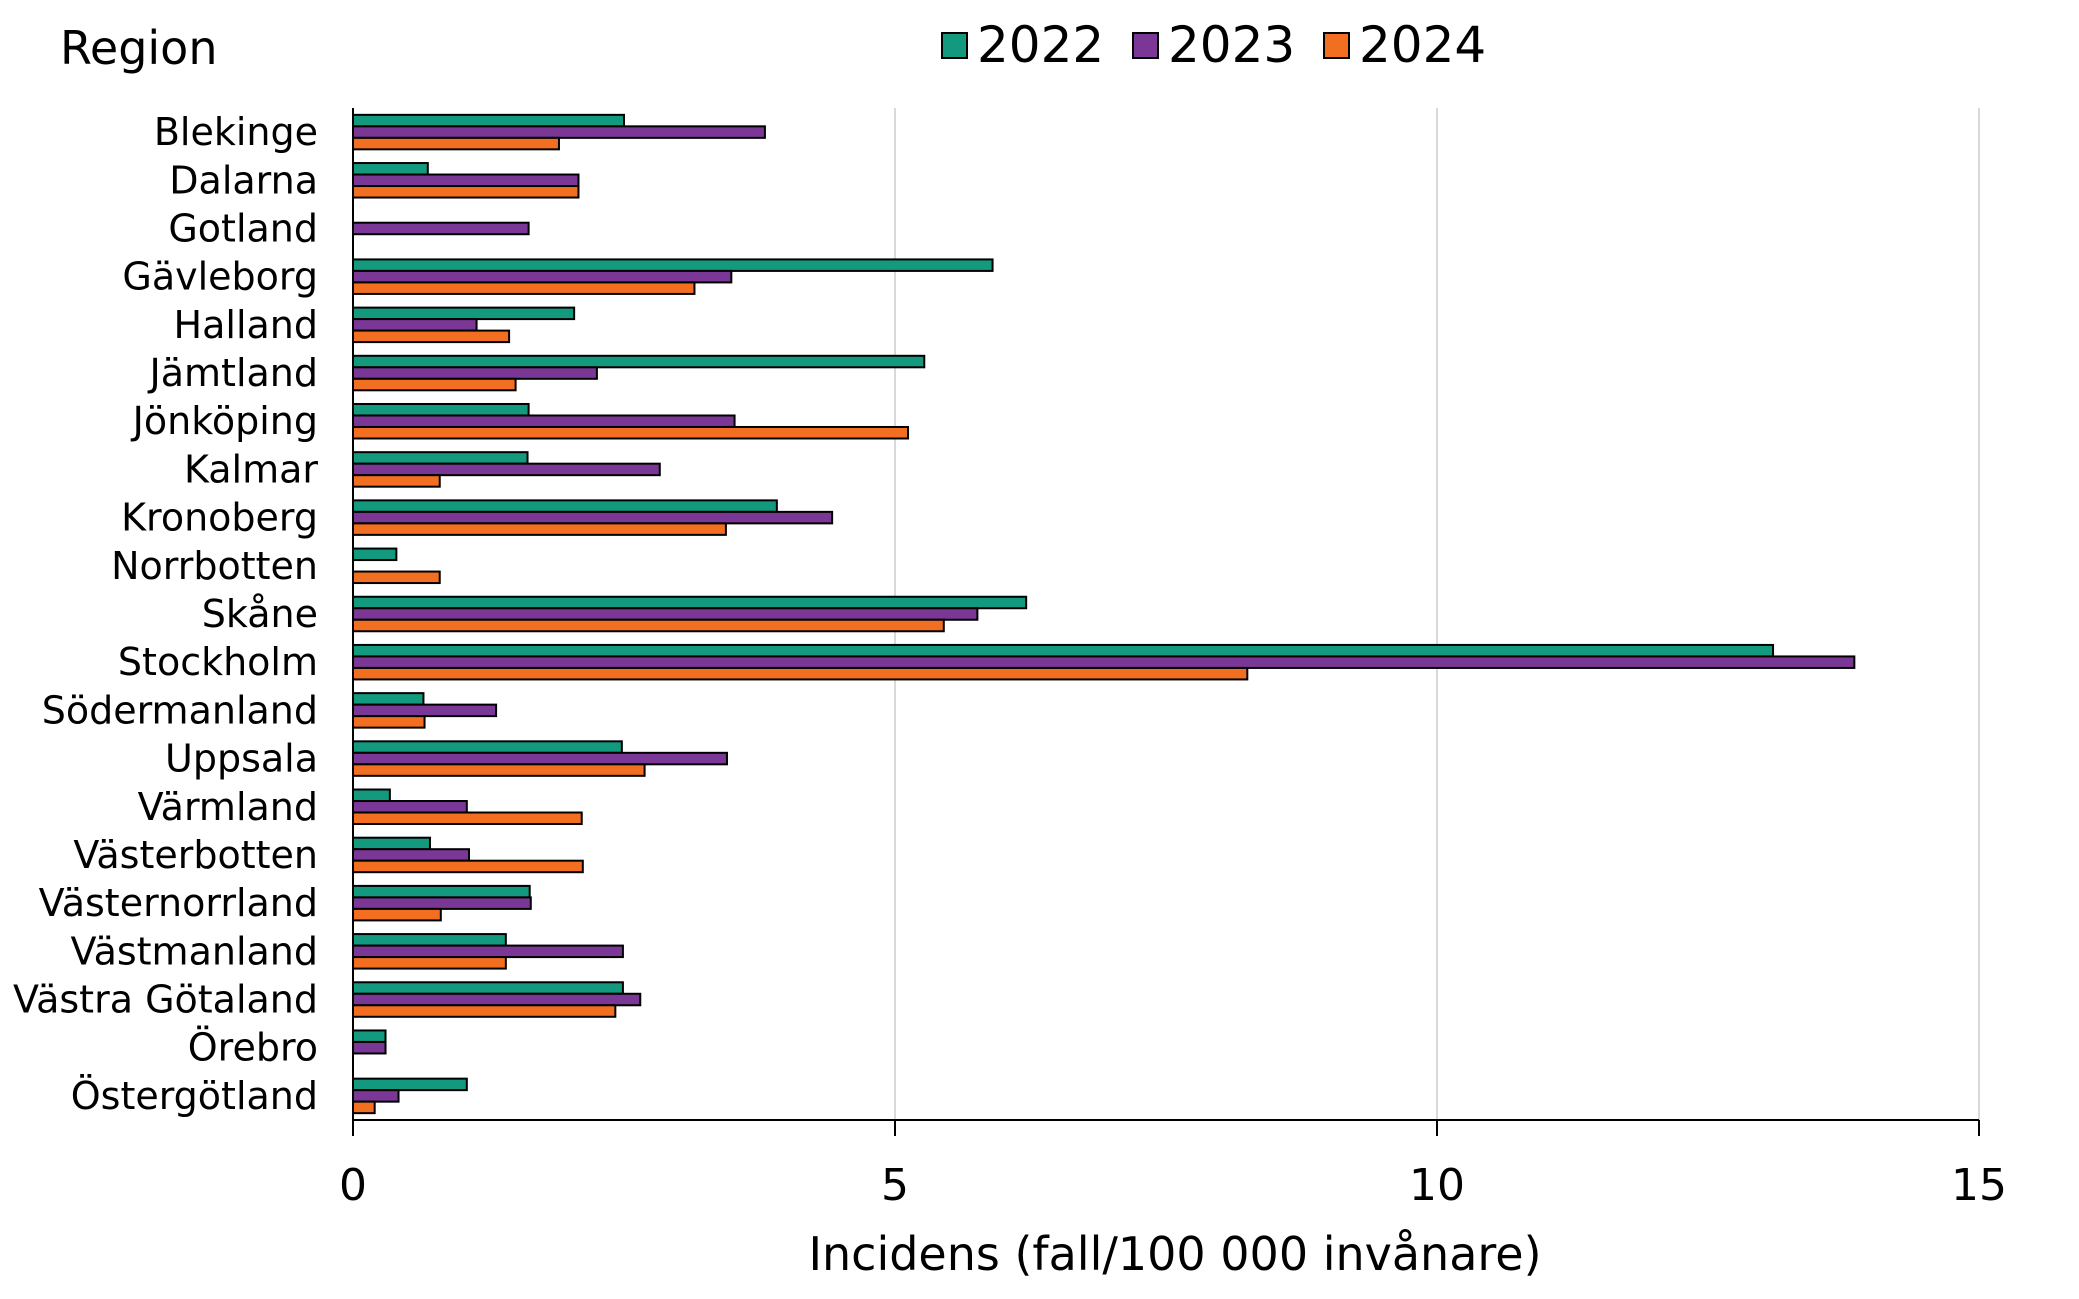 This screenshot has width=2079, height=1299. I want to click on region-label: Jämtland, so click(233, 373).